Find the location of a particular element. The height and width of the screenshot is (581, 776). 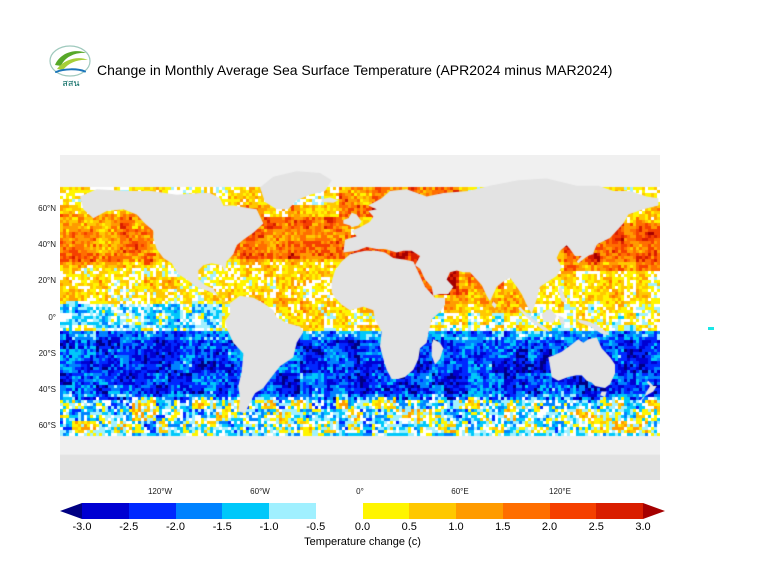

colorbar-tick-label: 1.5 is located at coordinates (503, 527).